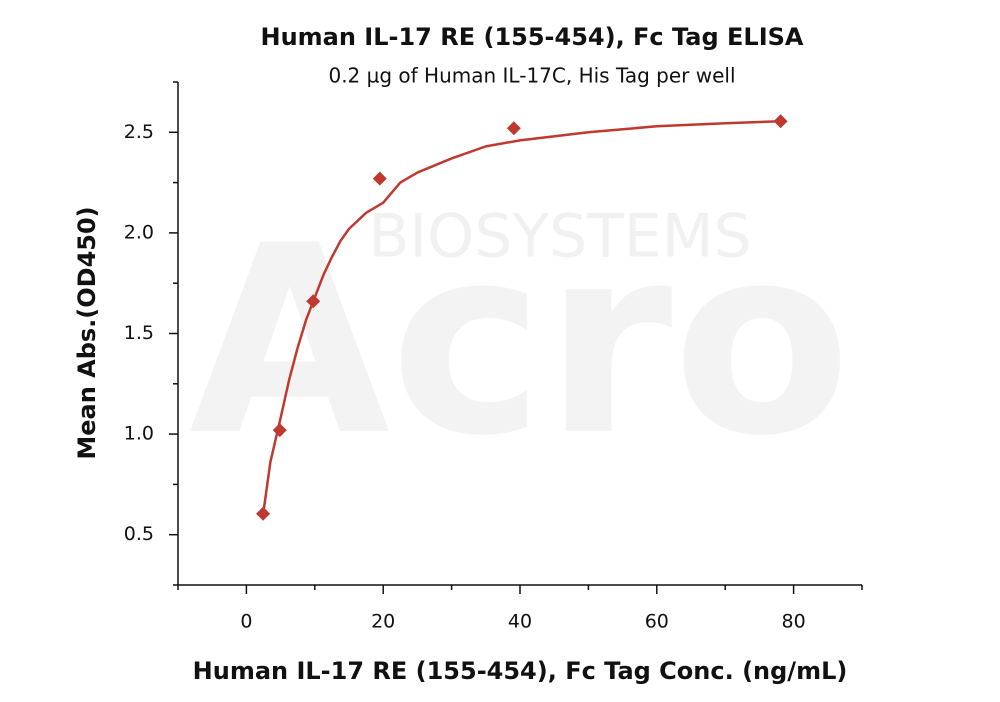  I want to click on watermark-text: BIOSYSTEMS, so click(559, 237).